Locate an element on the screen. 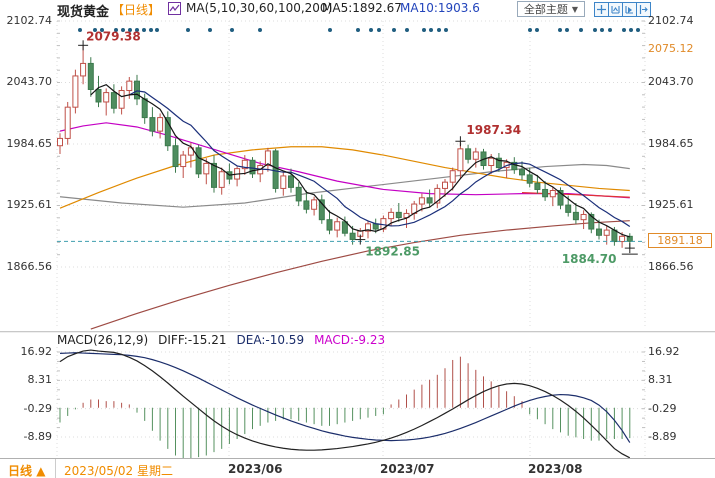 The height and width of the screenshot is (478, 715). macd-axis-label-left: 16.92 is located at coordinates (36, 351).